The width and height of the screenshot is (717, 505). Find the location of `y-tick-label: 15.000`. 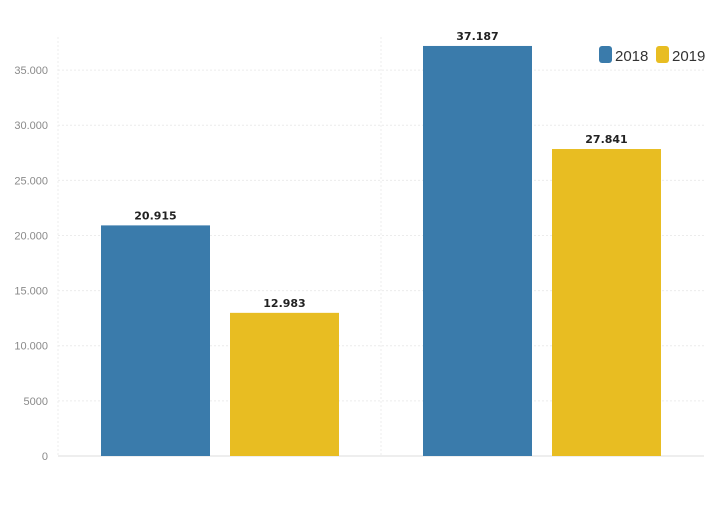

y-tick-label: 15.000 is located at coordinates (31, 292).